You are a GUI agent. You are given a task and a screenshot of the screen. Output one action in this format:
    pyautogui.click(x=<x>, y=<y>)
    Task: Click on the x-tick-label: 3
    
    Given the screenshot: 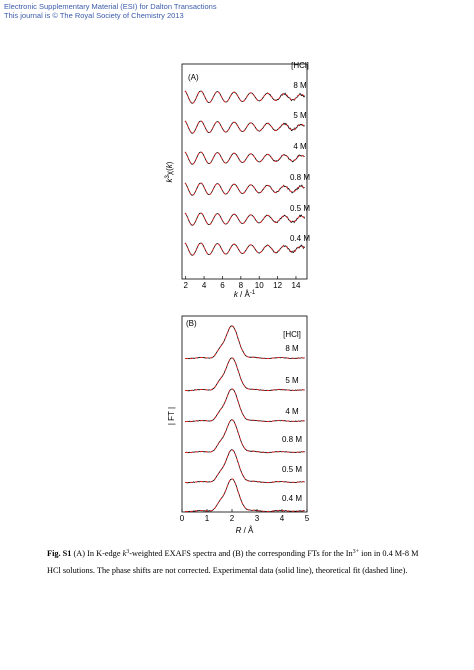 What is the action you would take?
    pyautogui.click(x=257, y=518)
    